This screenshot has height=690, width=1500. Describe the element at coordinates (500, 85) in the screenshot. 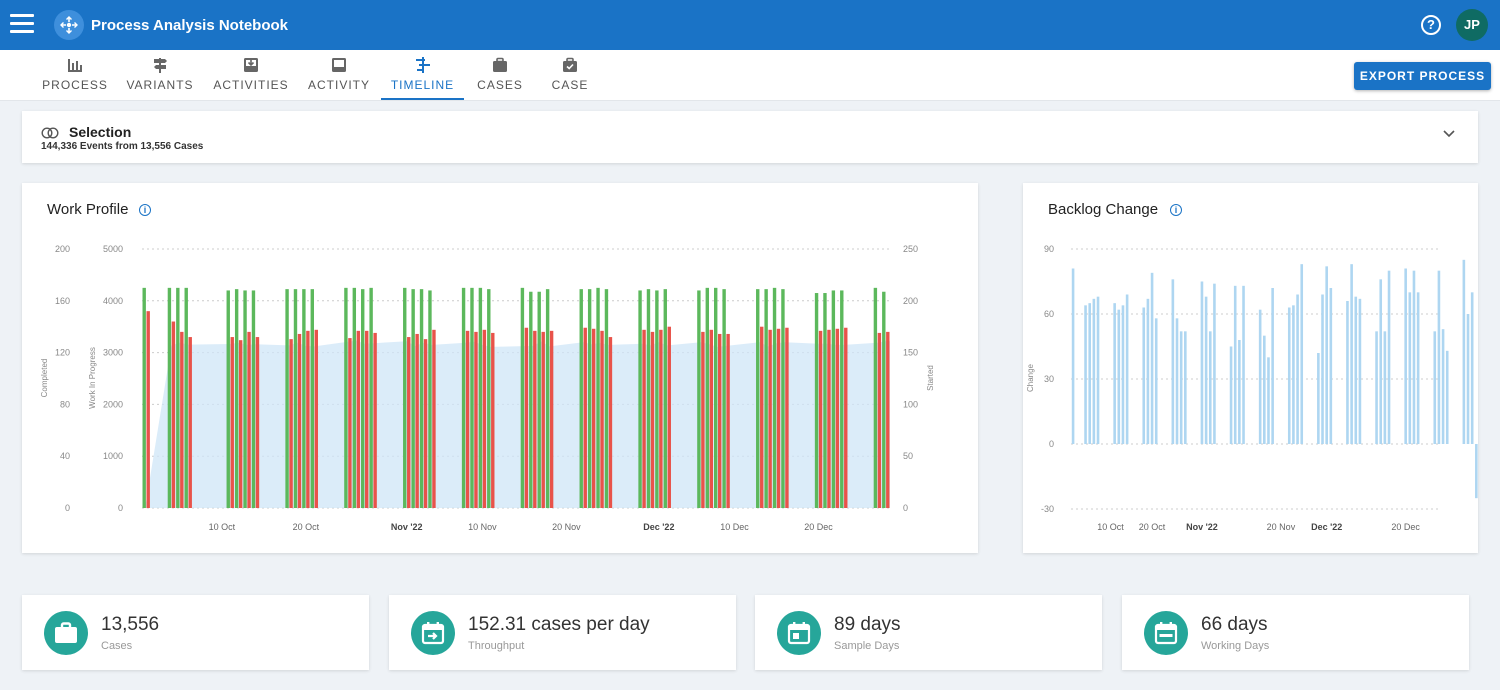

I see `tab-label: CASES` at that location.